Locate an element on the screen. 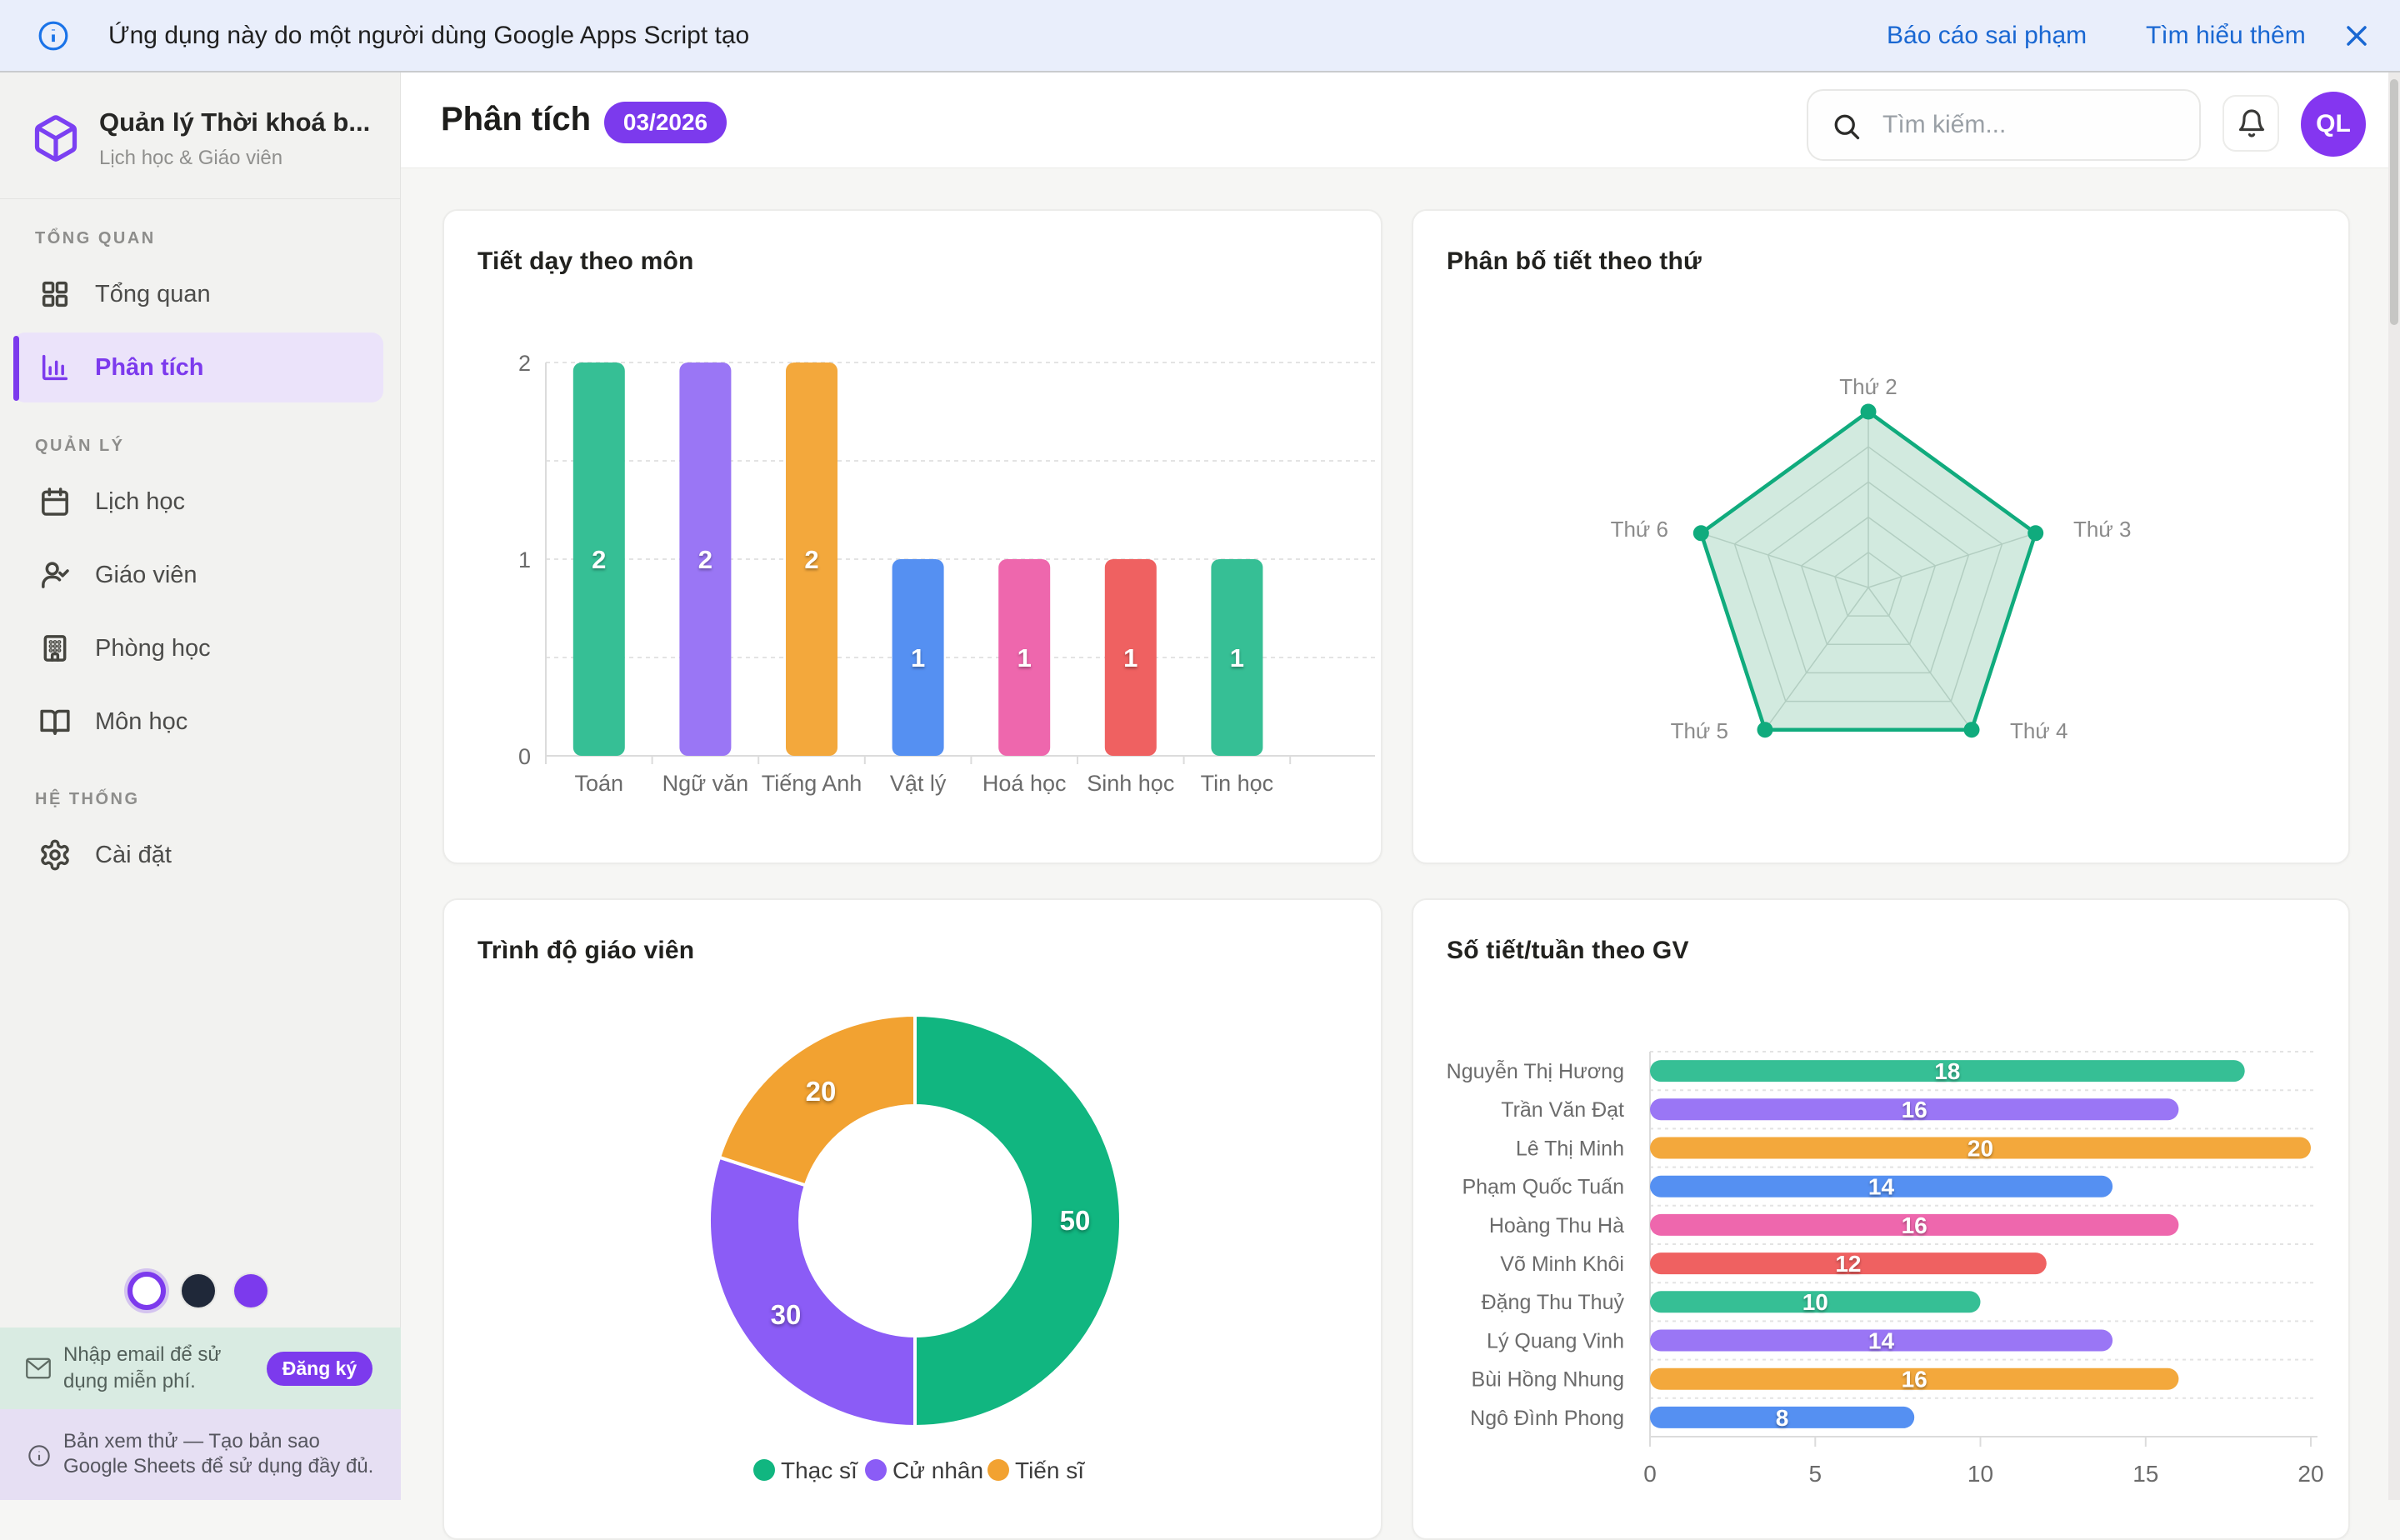 The width and height of the screenshot is (2400, 1540). svg-text: Bùi Hồng Nhung is located at coordinates (1548, 1380).